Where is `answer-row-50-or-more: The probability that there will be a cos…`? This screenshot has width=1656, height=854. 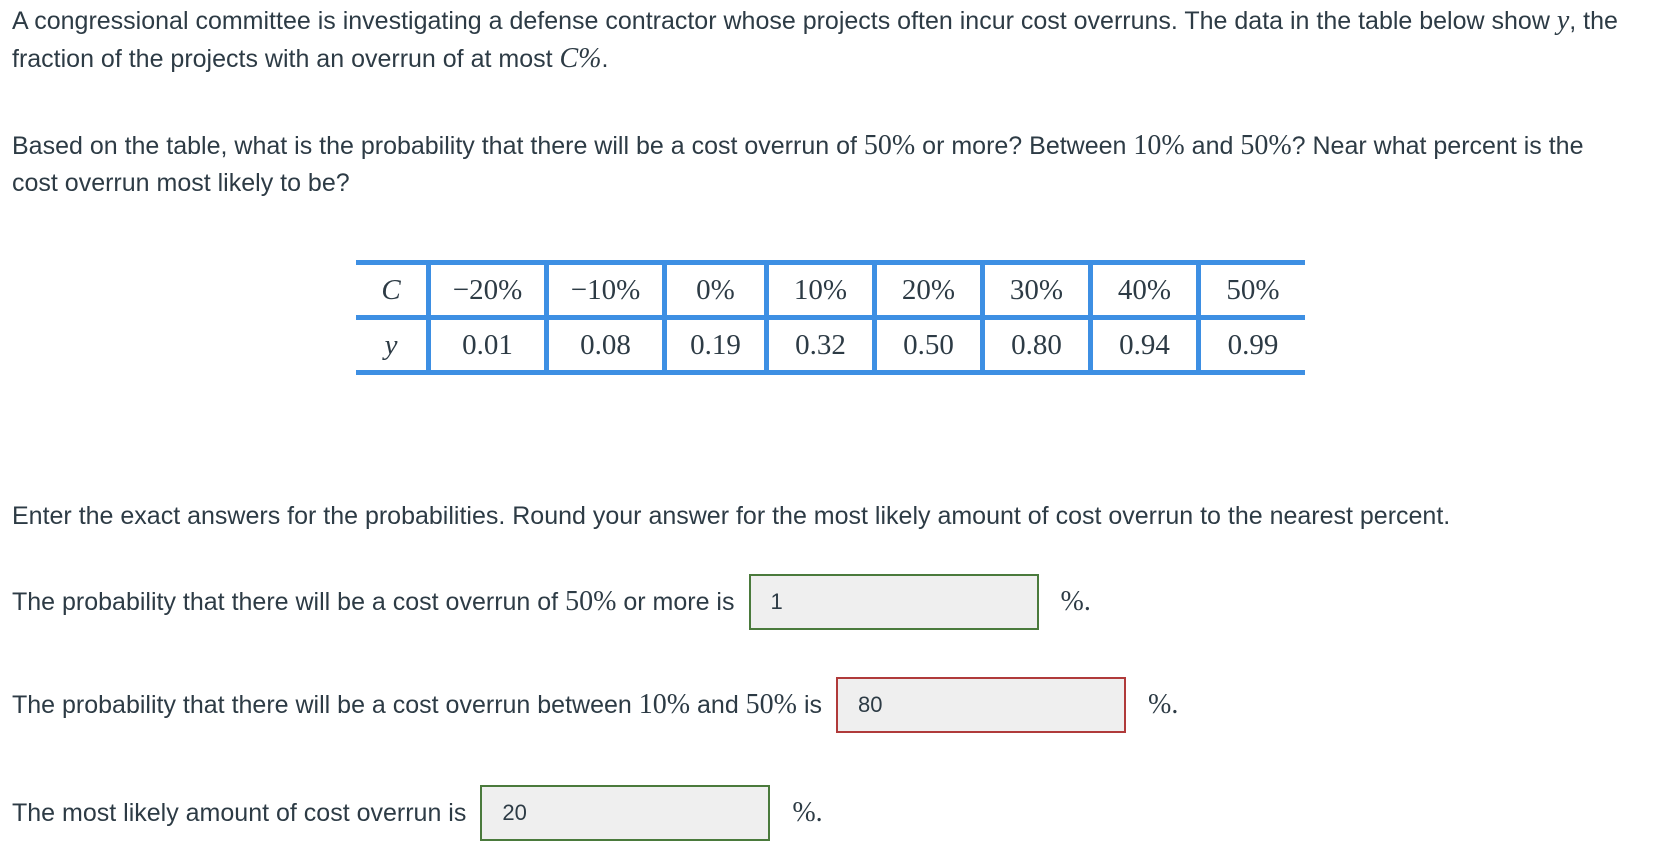
answer-row-50-or-more: The probability that there will be a cos… is located at coordinates (551, 602).